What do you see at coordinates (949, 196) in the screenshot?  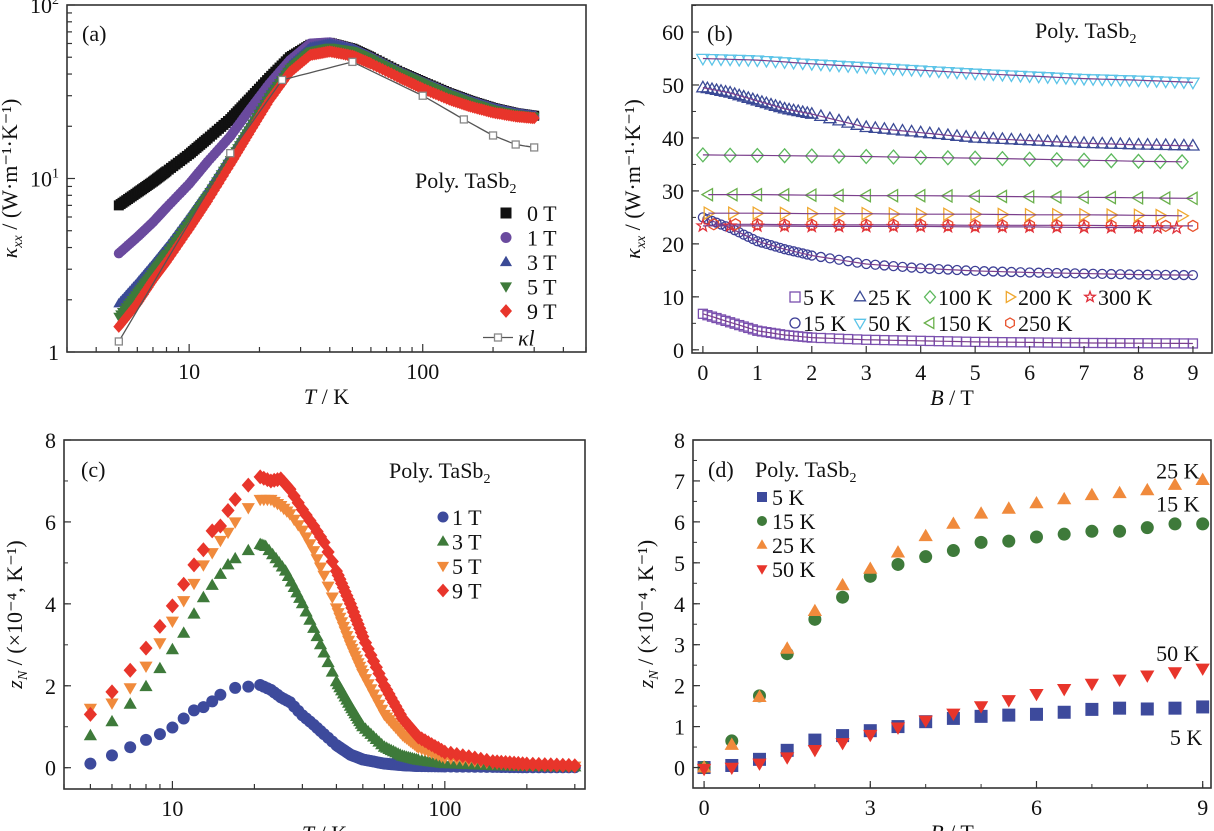 I see `series-150-k` at bounding box center [949, 196].